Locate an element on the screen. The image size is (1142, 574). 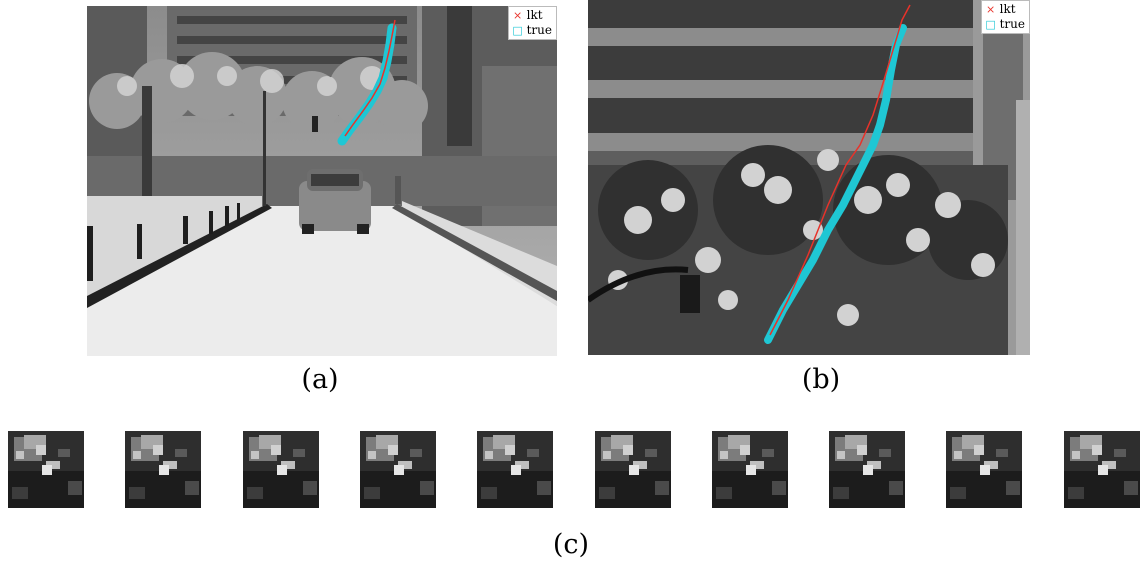
legend-b: × lkt □ true is located at coordinates (1005, 17).